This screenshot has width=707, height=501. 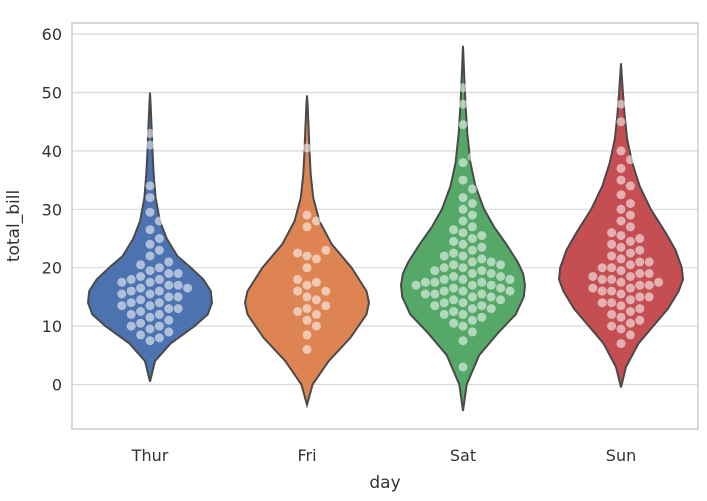 What do you see at coordinates (150, 455) in the screenshot?
I see `x-tick-label: Thur` at bounding box center [150, 455].